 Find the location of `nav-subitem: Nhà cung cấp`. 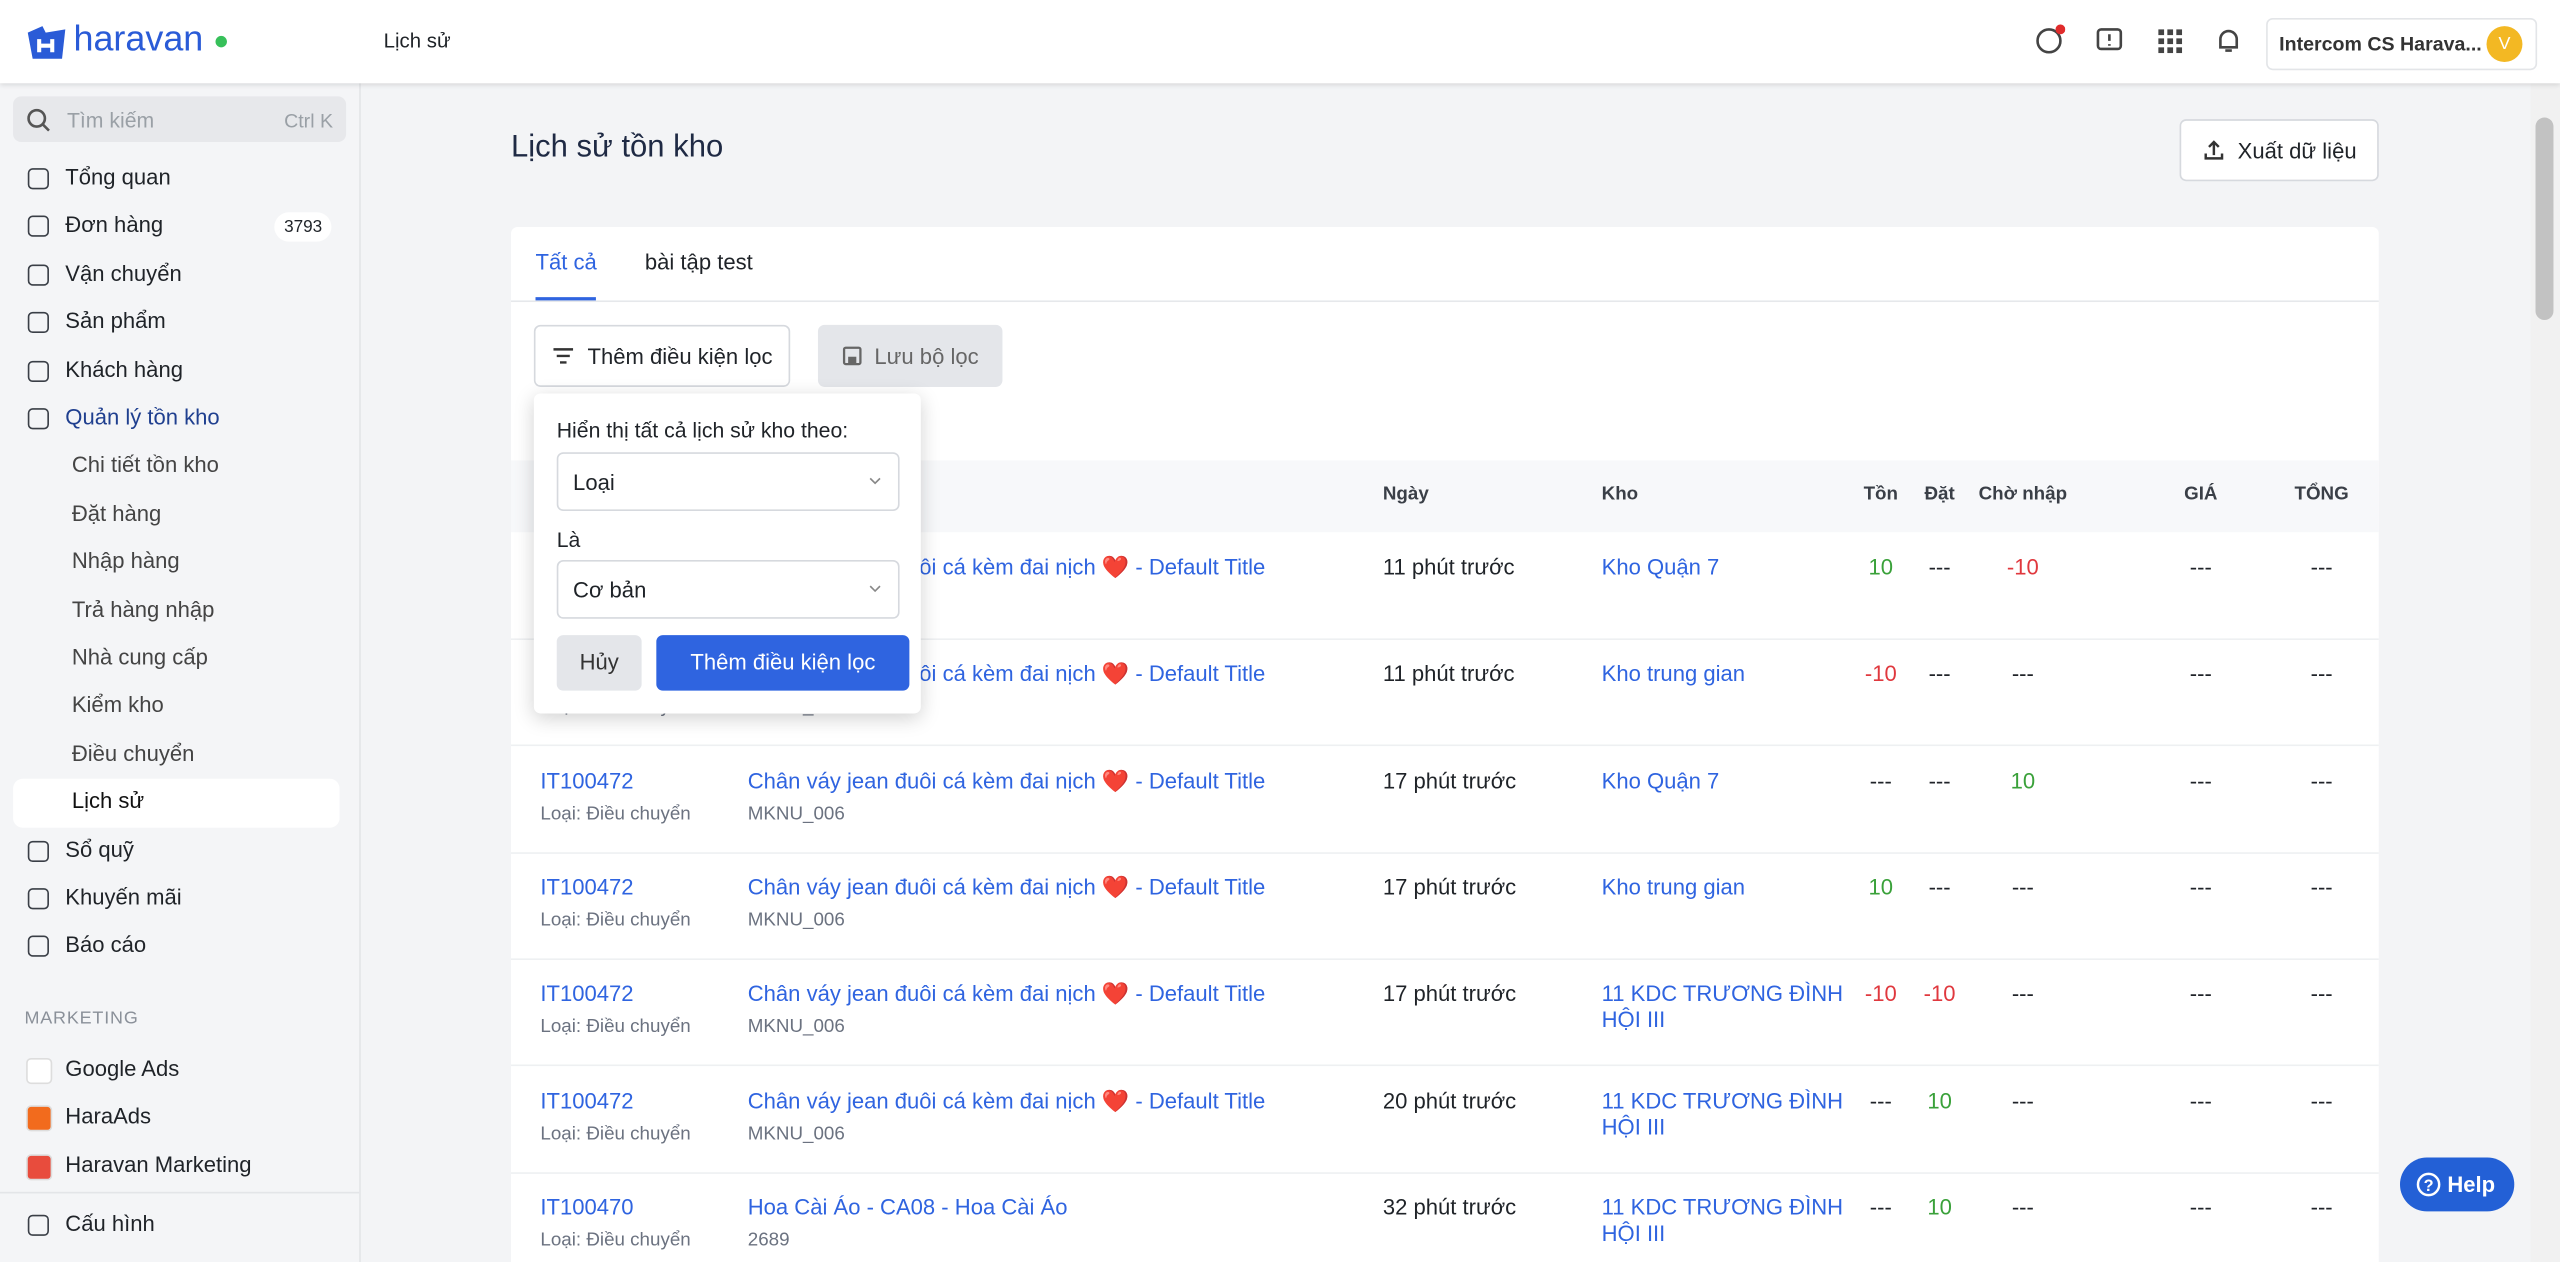

nav-subitem: Nhà cung cấp is located at coordinates (139, 657).